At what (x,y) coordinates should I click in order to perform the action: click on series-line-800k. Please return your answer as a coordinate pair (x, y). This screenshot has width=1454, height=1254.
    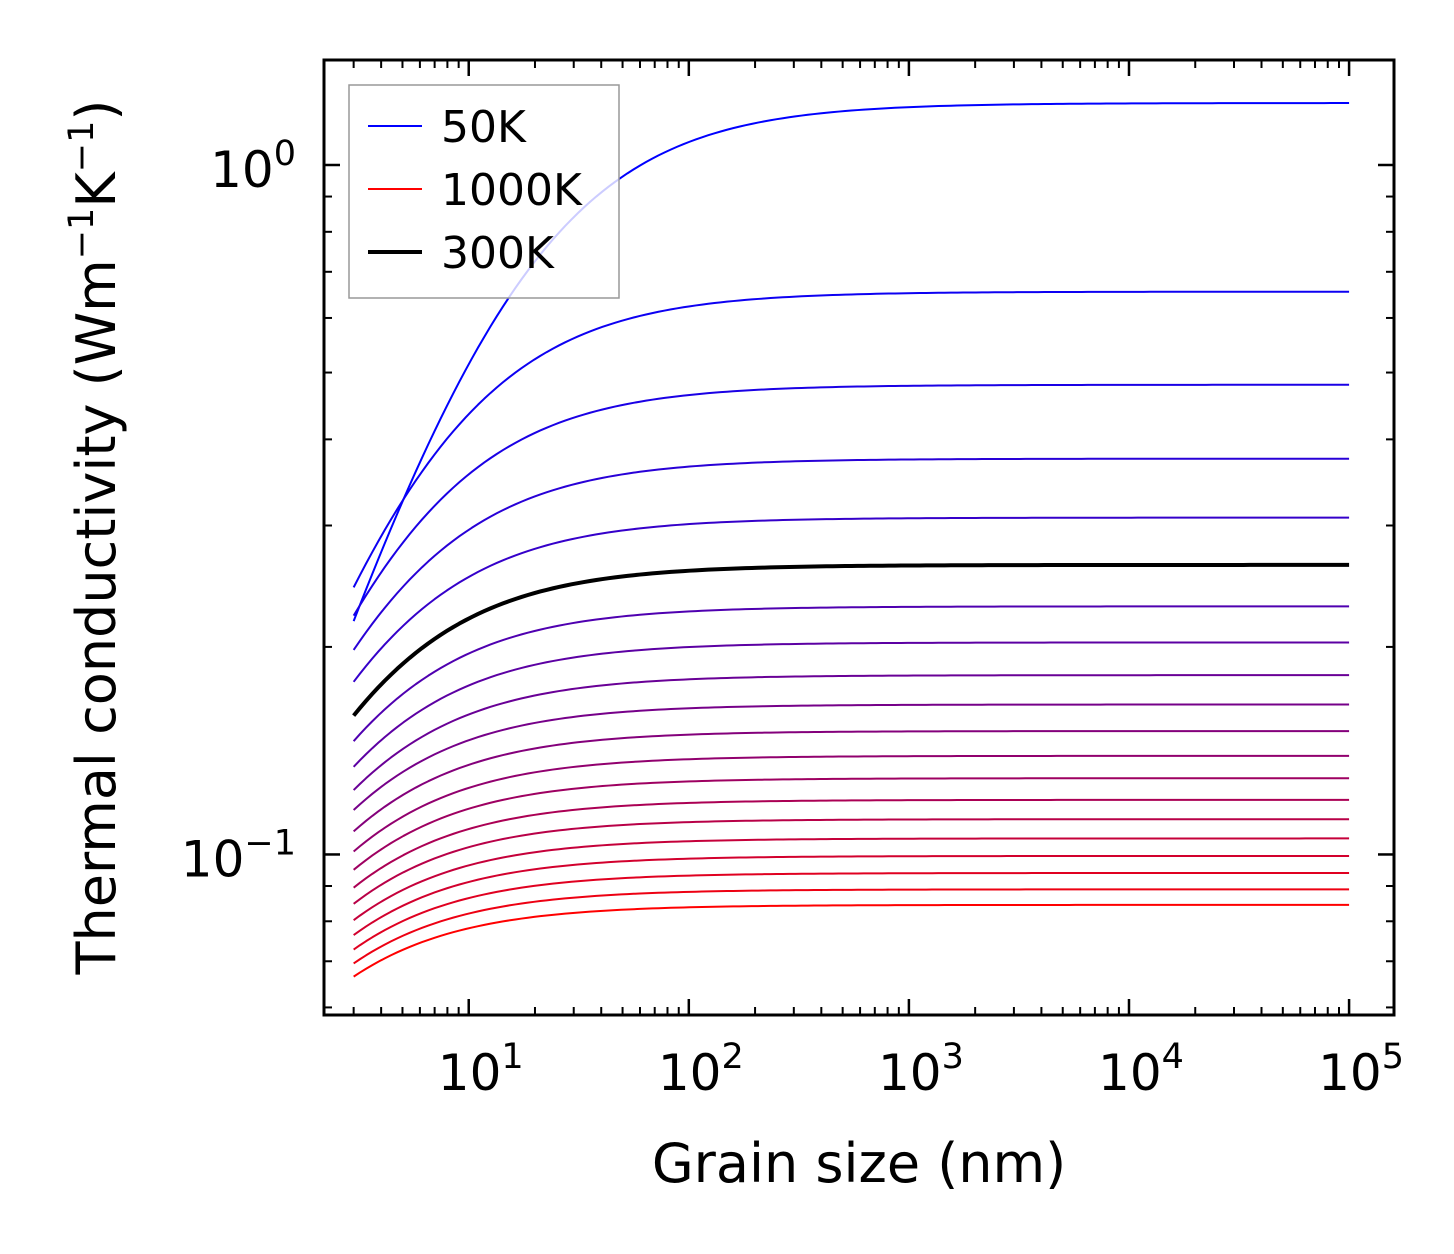
    Looking at the image, I should click on (851, 879).